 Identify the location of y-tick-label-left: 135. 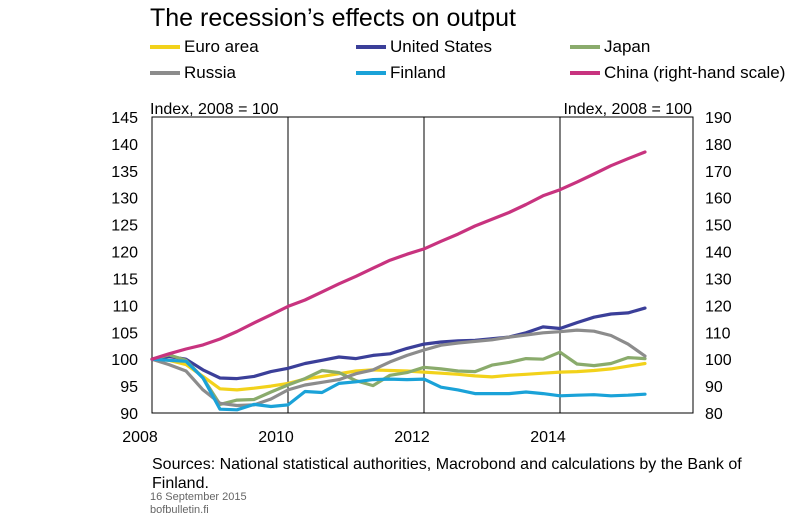
(124, 172).